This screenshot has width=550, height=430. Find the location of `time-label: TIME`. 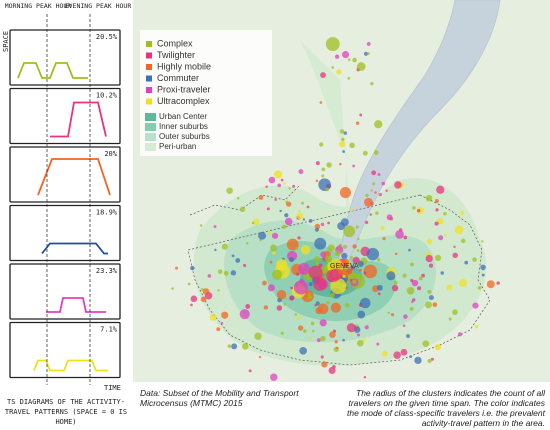

time-label: TIME is located at coordinates (112, 388).